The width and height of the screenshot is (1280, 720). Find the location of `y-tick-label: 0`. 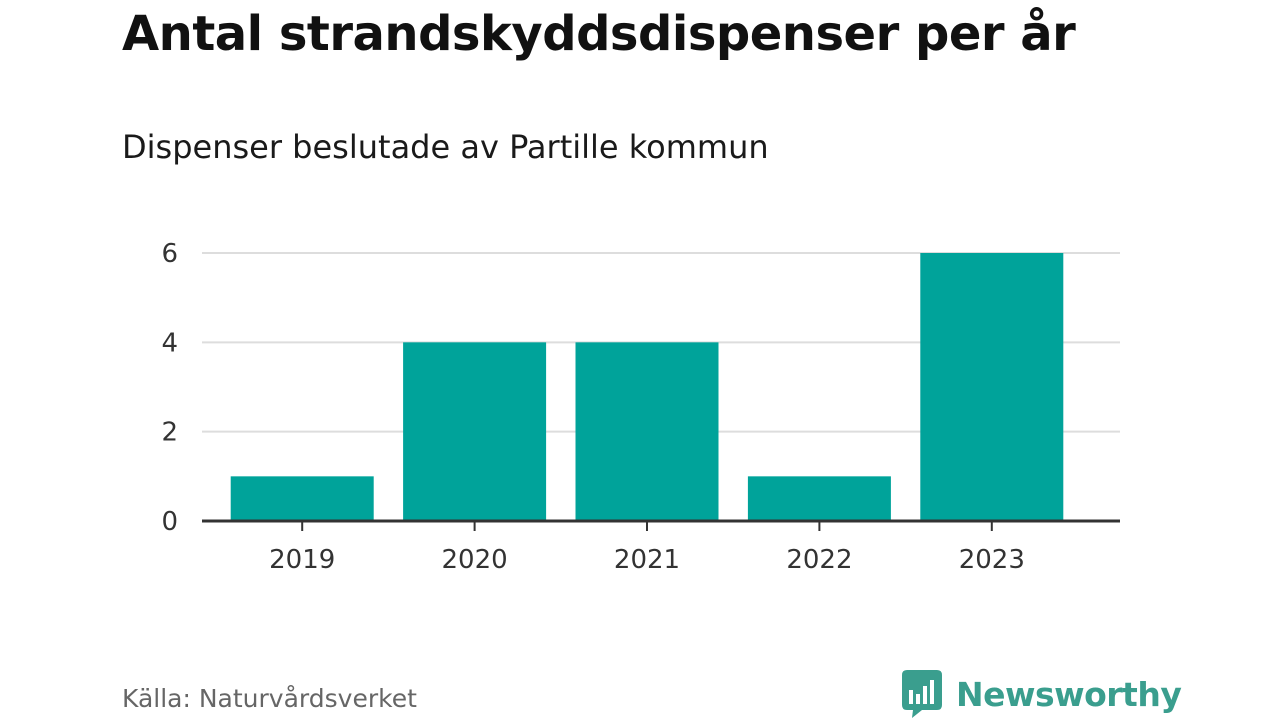

y-tick-label: 0 is located at coordinates (169, 522).